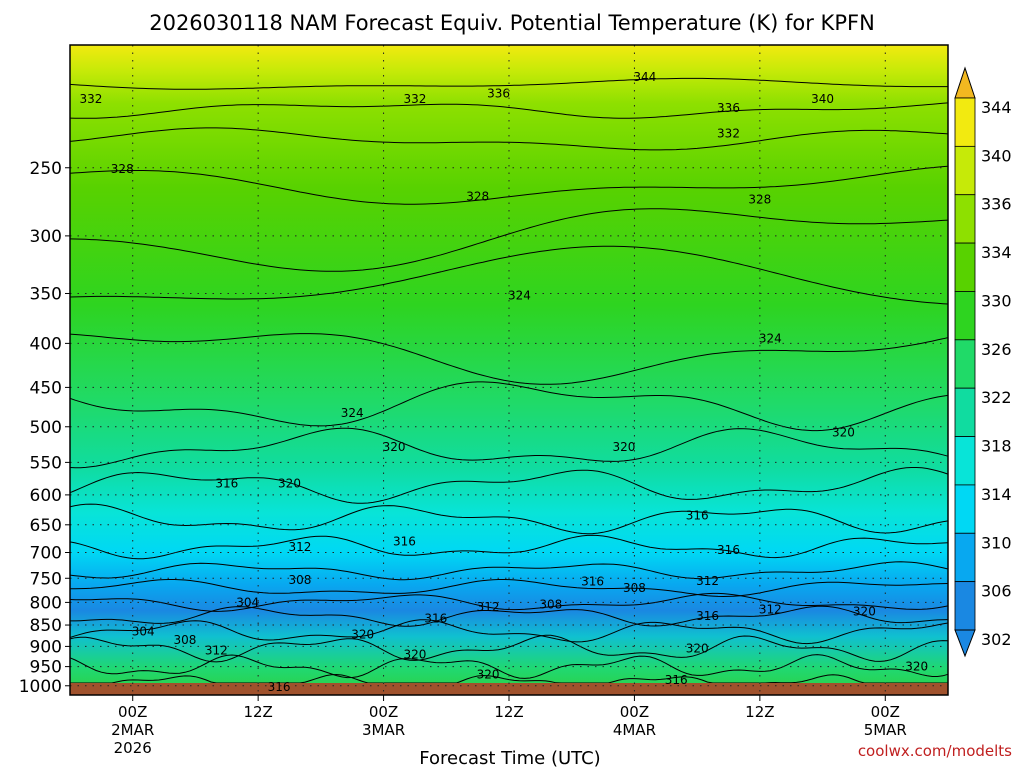  I want to click on y-tick-label: 950, so click(46, 668).